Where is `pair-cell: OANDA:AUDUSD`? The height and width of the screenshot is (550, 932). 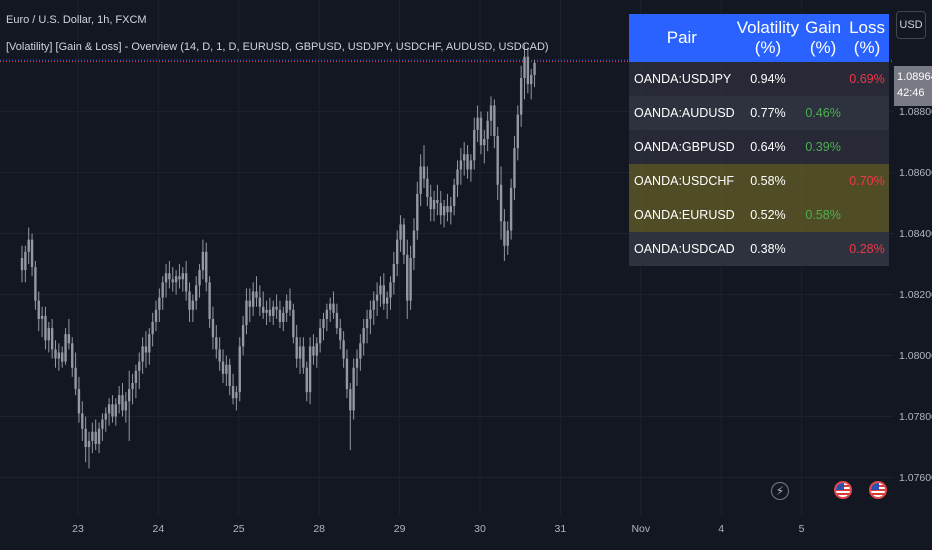 pair-cell: OANDA:AUDUSD is located at coordinates (684, 113).